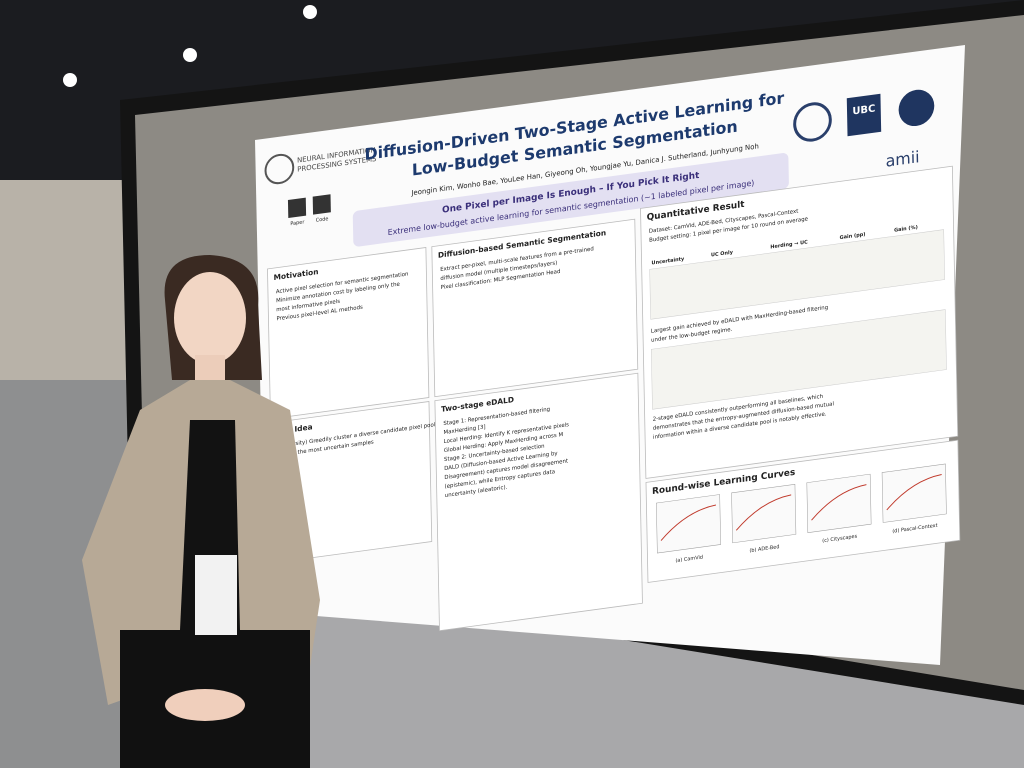 The height and width of the screenshot is (768, 1024). What do you see at coordinates (464, 430) in the screenshot?
I see `section-line: MaxHerding [3]` at bounding box center [464, 430].